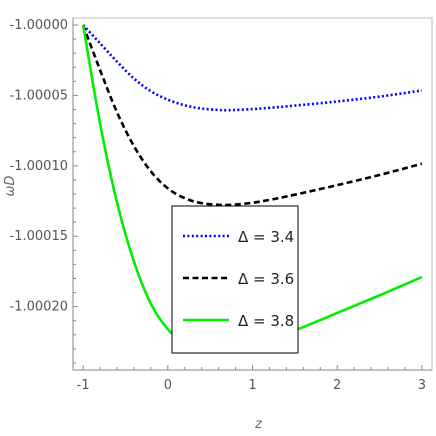  Describe the element at coordinates (337, 385) in the screenshot. I see `x-tick-label: 2` at that location.